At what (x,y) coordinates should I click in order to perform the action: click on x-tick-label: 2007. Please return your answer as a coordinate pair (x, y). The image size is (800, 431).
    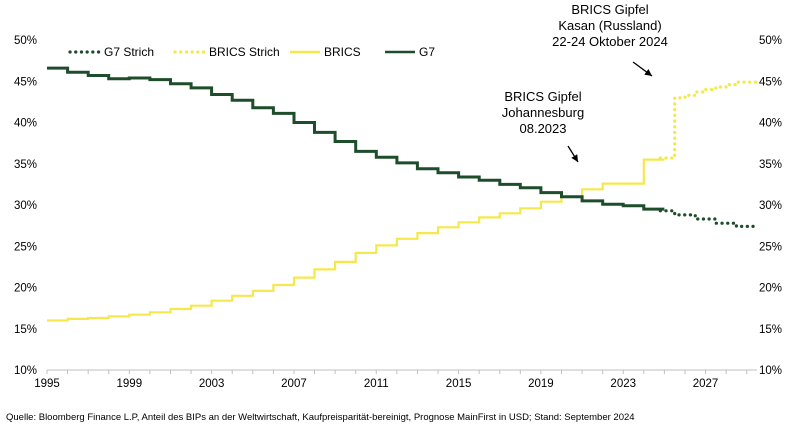
    Looking at the image, I should click on (294, 384).